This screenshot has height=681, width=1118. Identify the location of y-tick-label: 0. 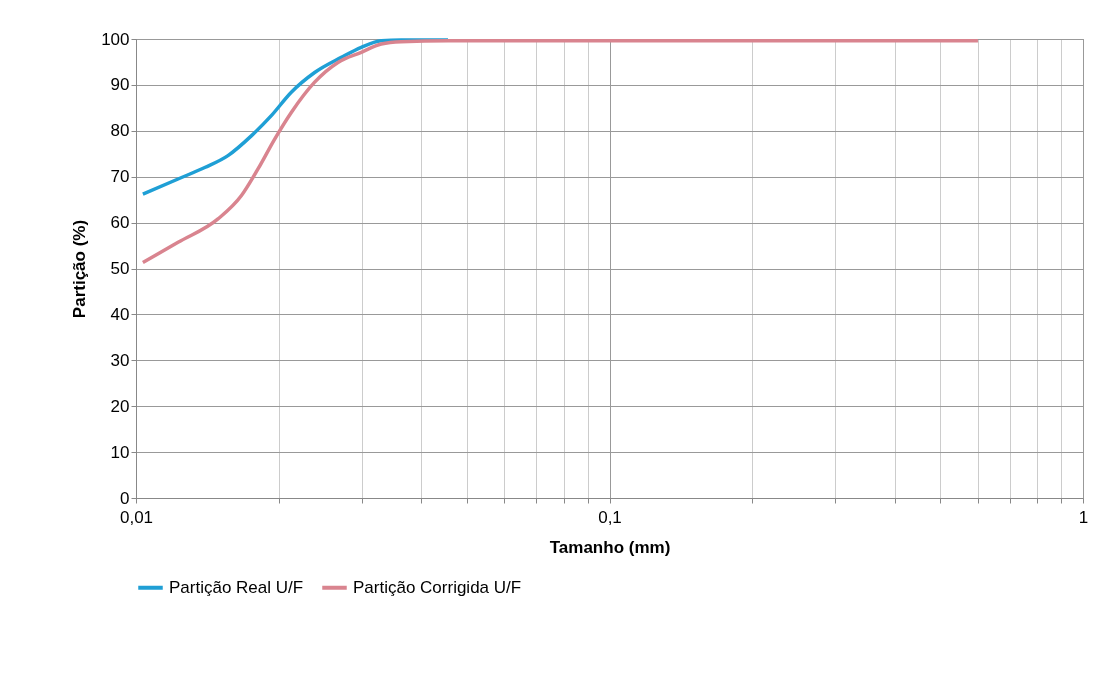
(125, 498).